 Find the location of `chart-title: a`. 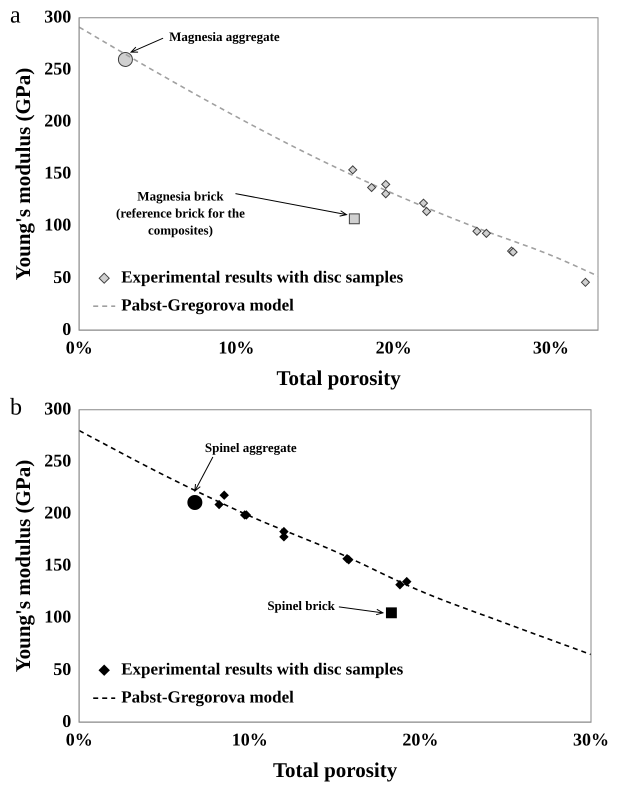

chart-title: a is located at coordinates (15, 15).